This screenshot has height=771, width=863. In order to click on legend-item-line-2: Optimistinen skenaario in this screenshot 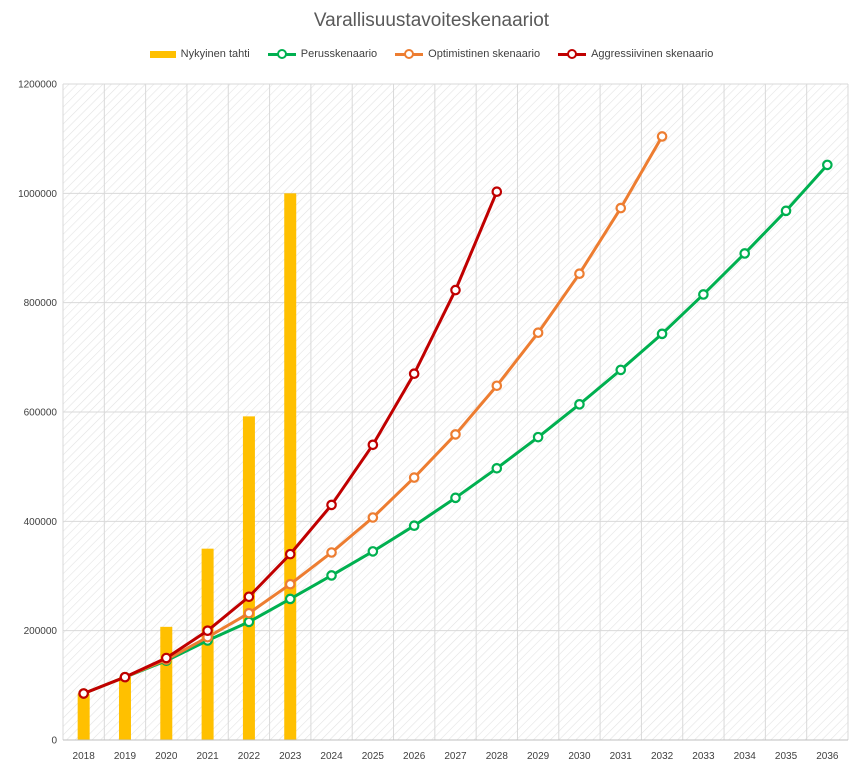, I will do `click(467, 54)`.